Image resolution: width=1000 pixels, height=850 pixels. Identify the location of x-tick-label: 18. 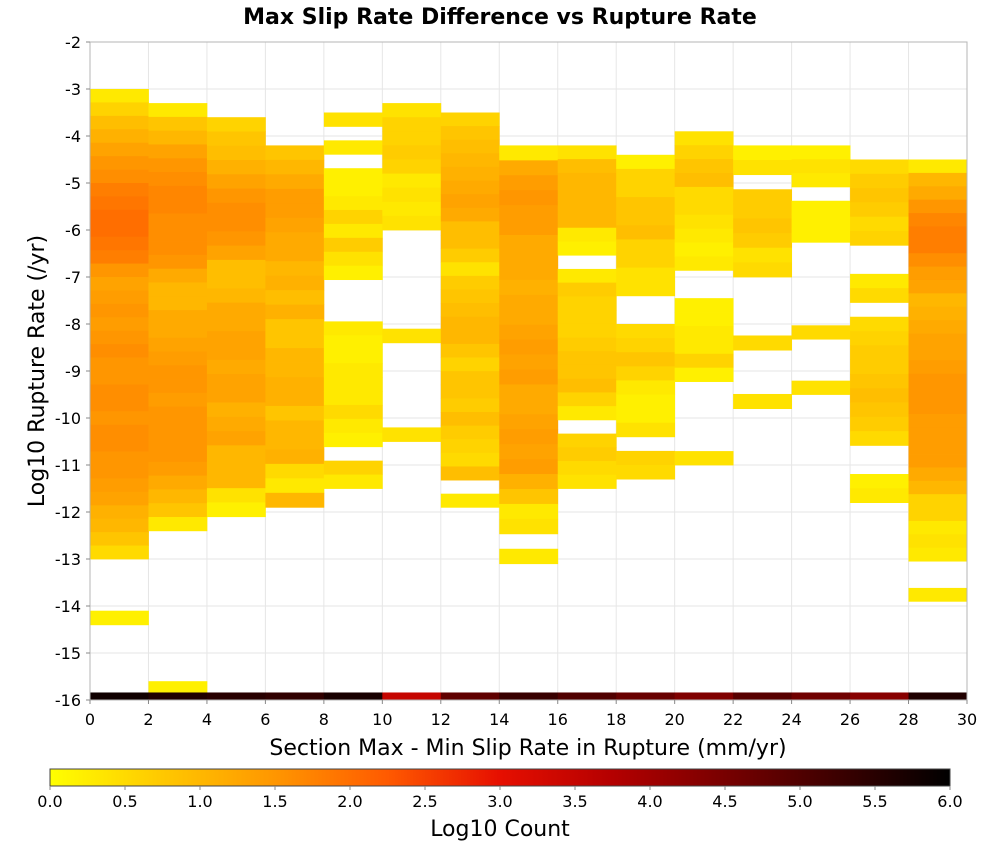
(616, 719).